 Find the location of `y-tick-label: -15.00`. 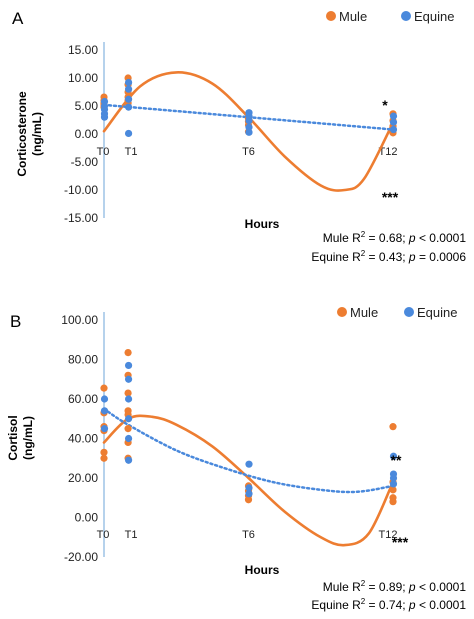

y-tick-label: -15.00 is located at coordinates (81, 218).